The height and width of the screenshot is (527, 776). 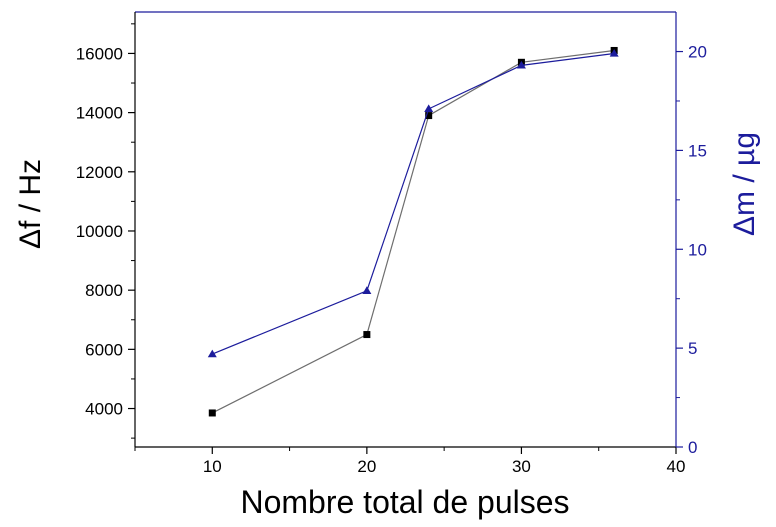 What do you see at coordinates (410, 461) in the screenshot?
I see `x-axis: 10 20 30 40` at bounding box center [410, 461].